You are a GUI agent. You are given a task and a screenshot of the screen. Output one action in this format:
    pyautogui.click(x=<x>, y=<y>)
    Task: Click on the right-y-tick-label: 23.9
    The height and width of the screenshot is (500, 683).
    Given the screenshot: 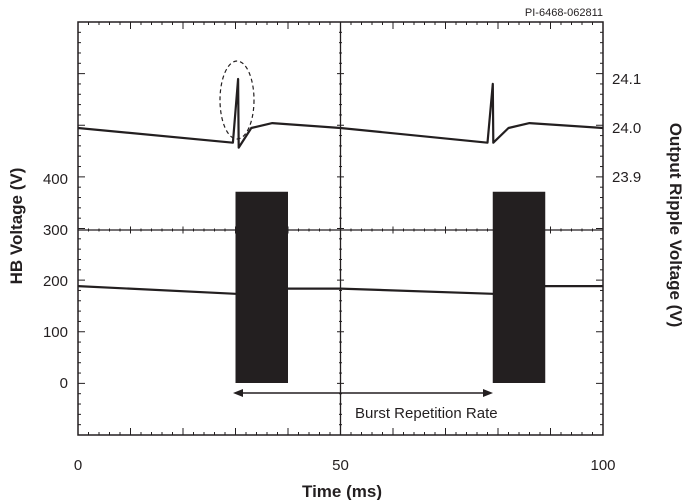 What is the action you would take?
    pyautogui.click(x=626, y=177)
    